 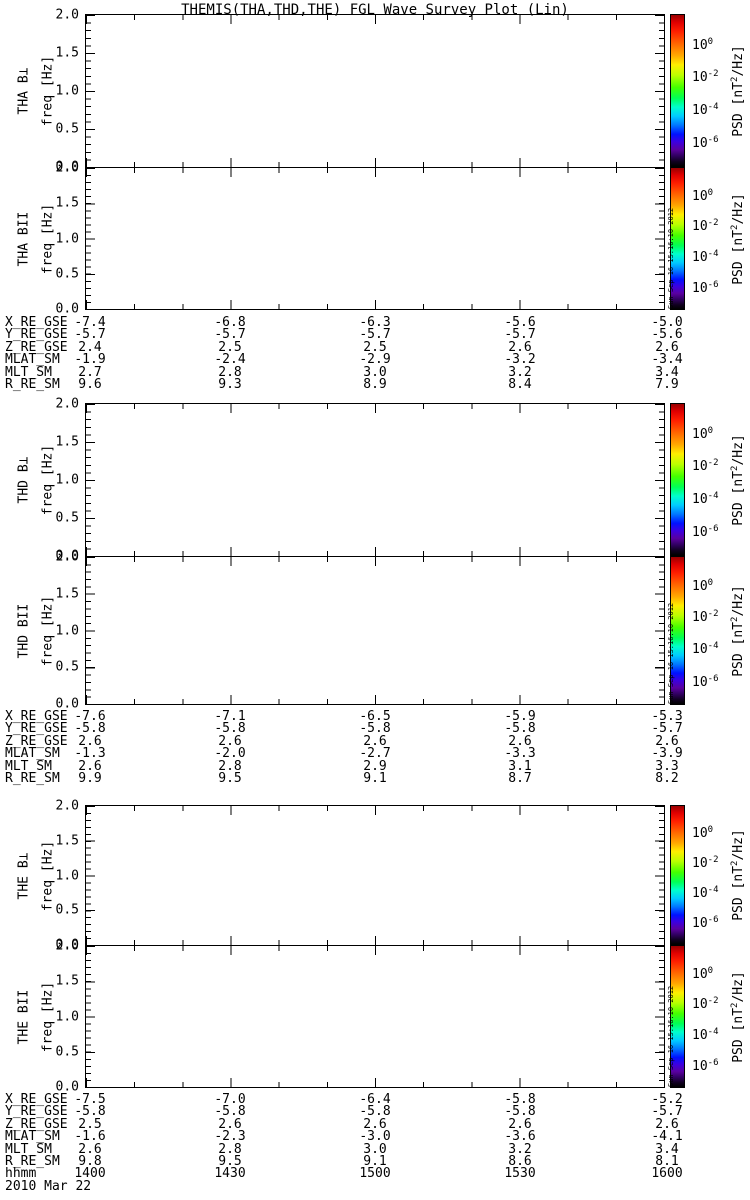 What do you see at coordinates (24, 1016) in the screenshot?
I see `panel-label-the-bpar: THE BII` at bounding box center [24, 1016].